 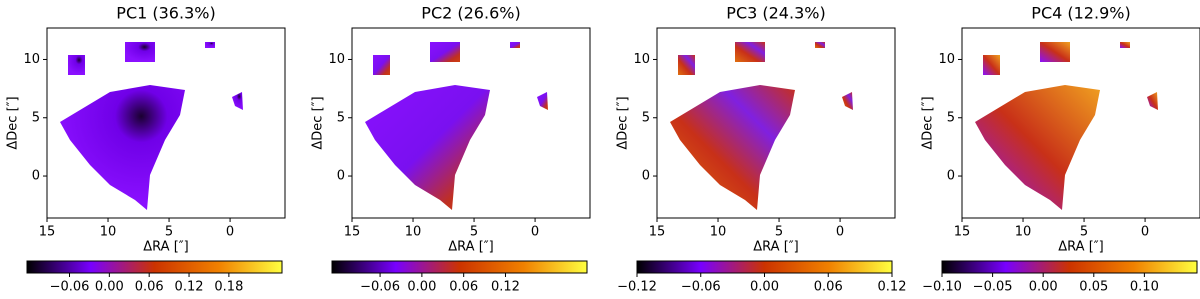 I want to click on colorbar-tick-label: −0.12, so click(x=637, y=287).